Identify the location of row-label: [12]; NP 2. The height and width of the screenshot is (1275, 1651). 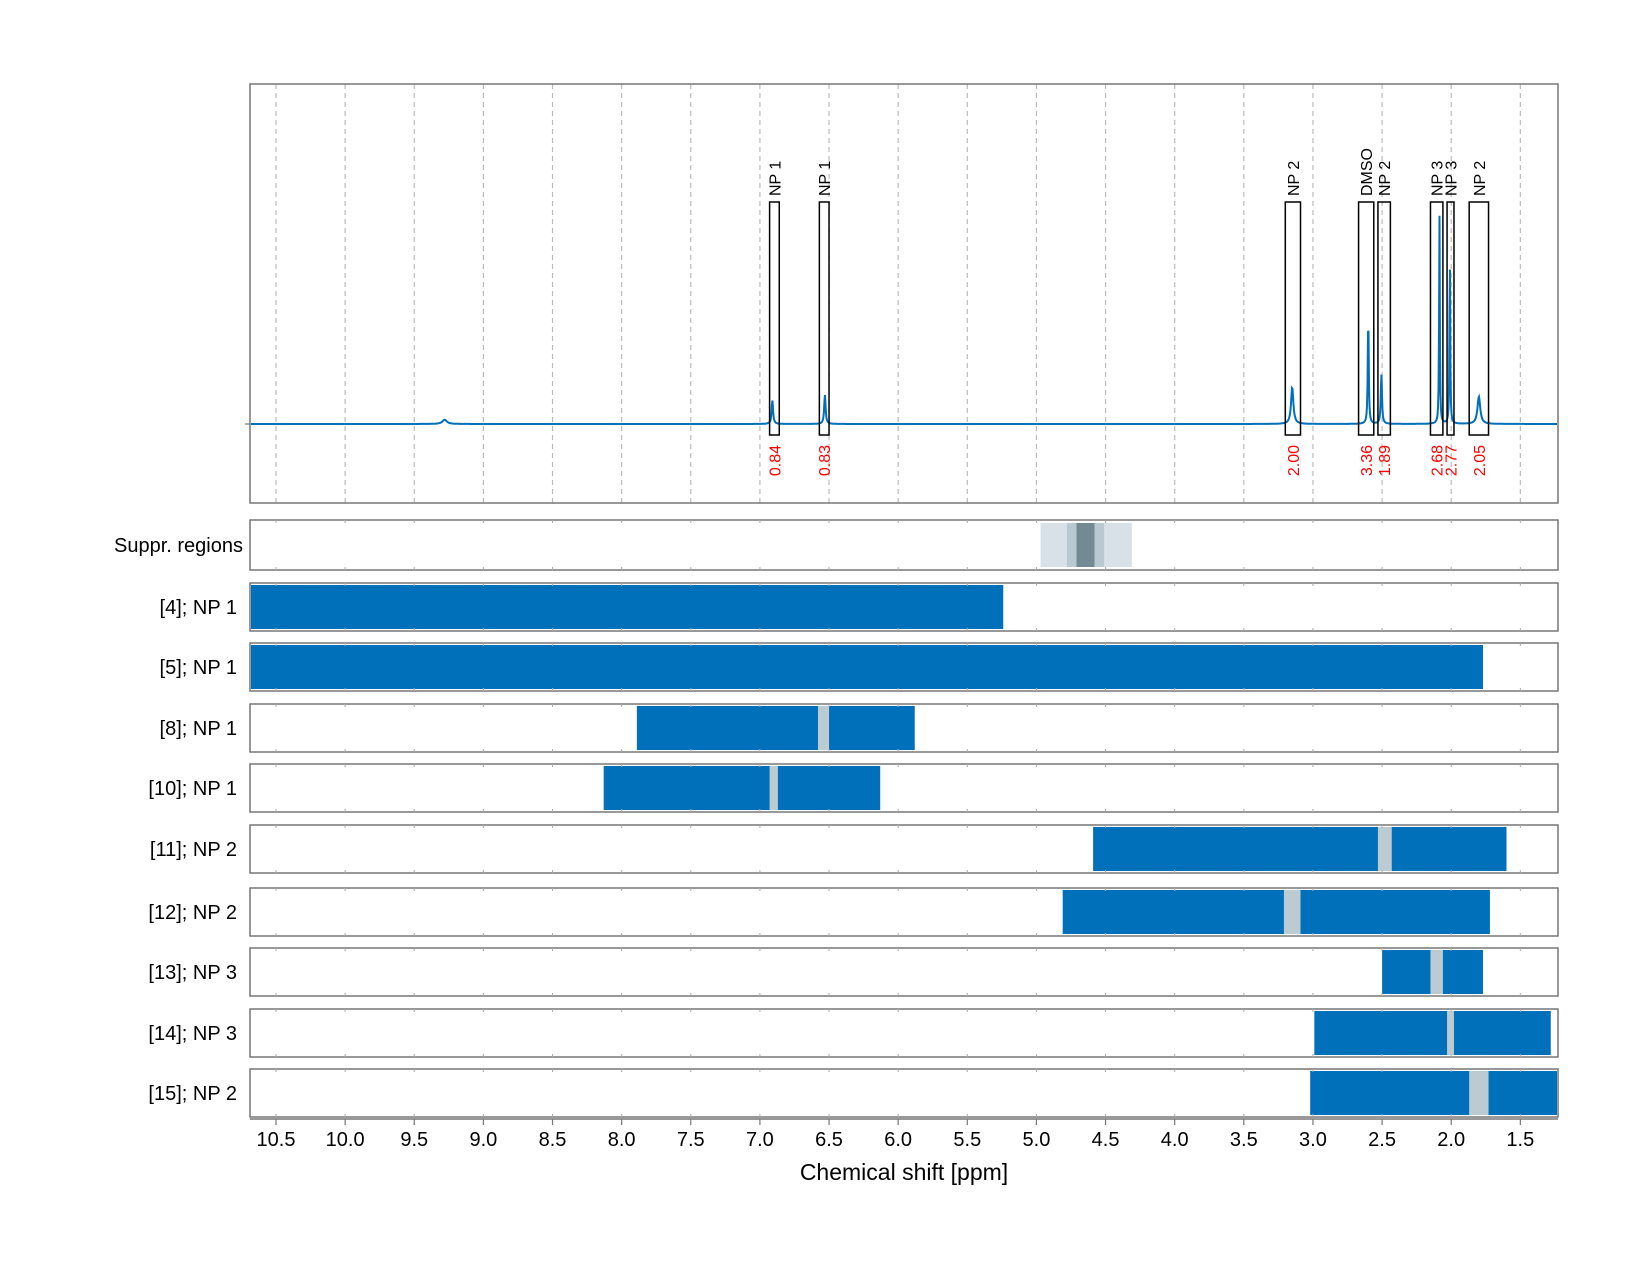
(192, 913).